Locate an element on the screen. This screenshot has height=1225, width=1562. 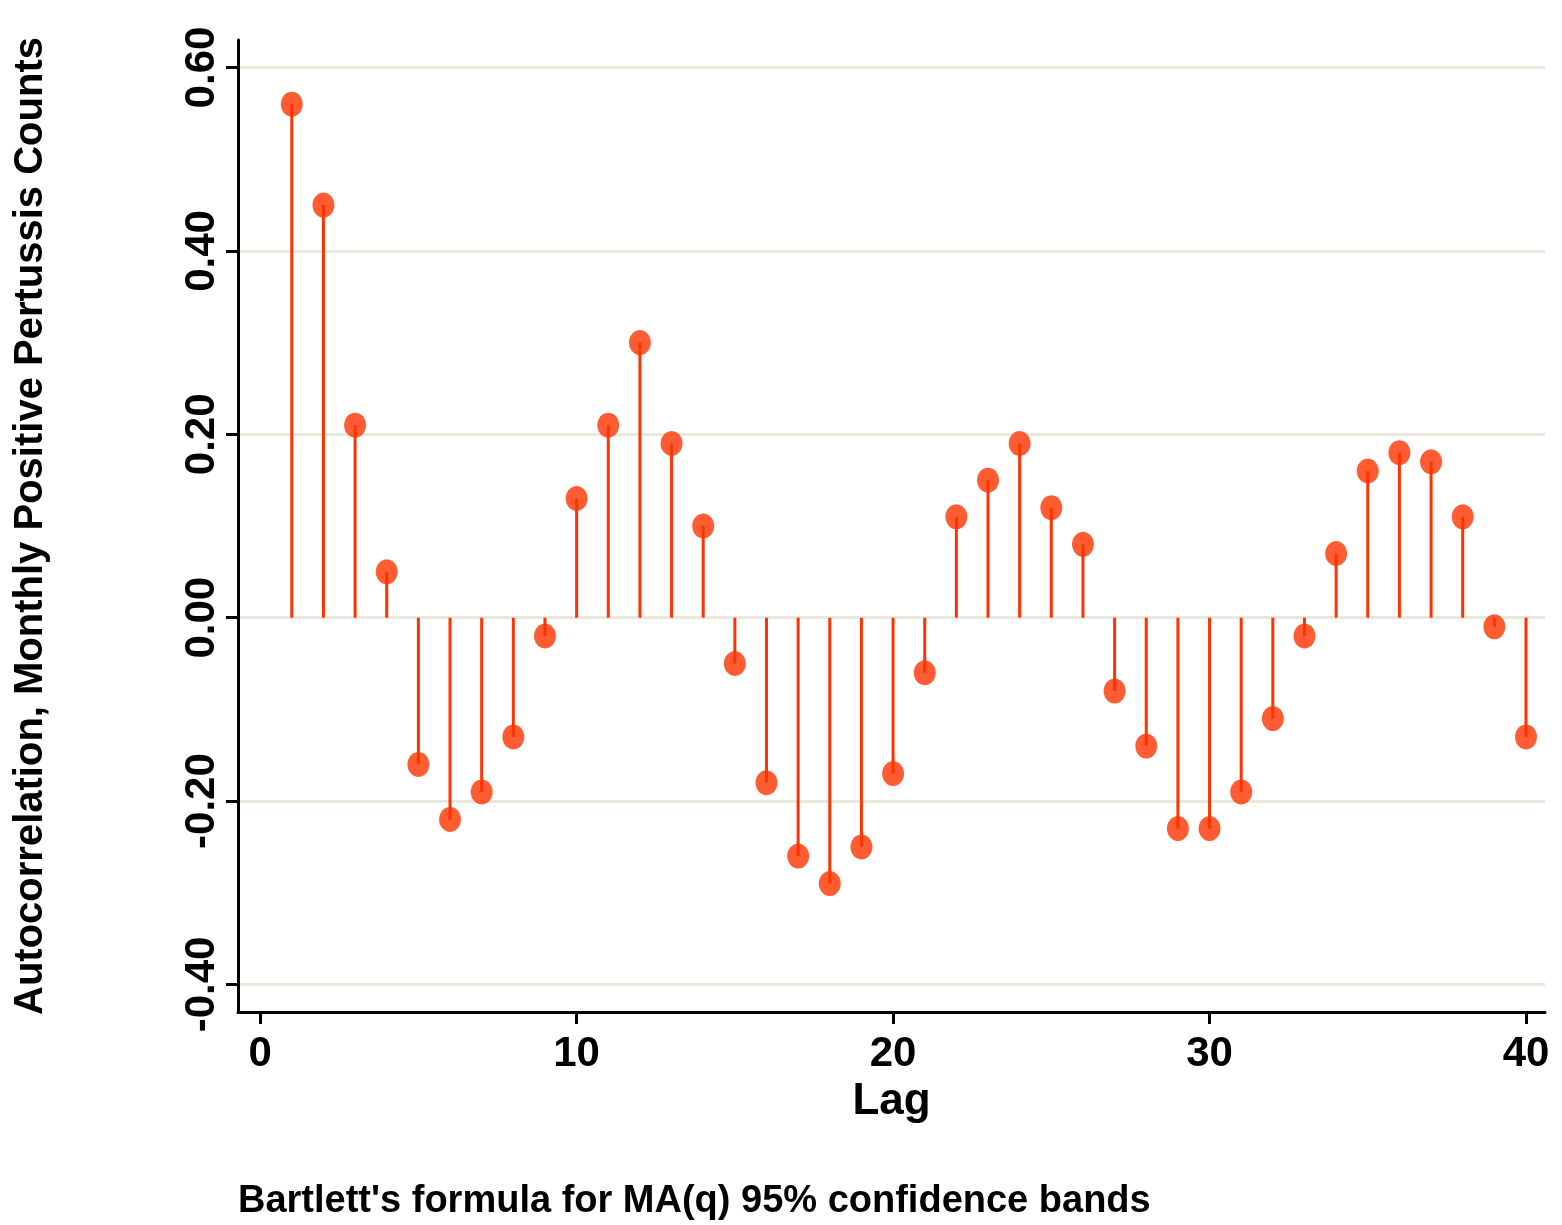
y-axis-title: Autocorrelation, Monthly Positive Pertussis Counts is located at coordinates (28, 526).